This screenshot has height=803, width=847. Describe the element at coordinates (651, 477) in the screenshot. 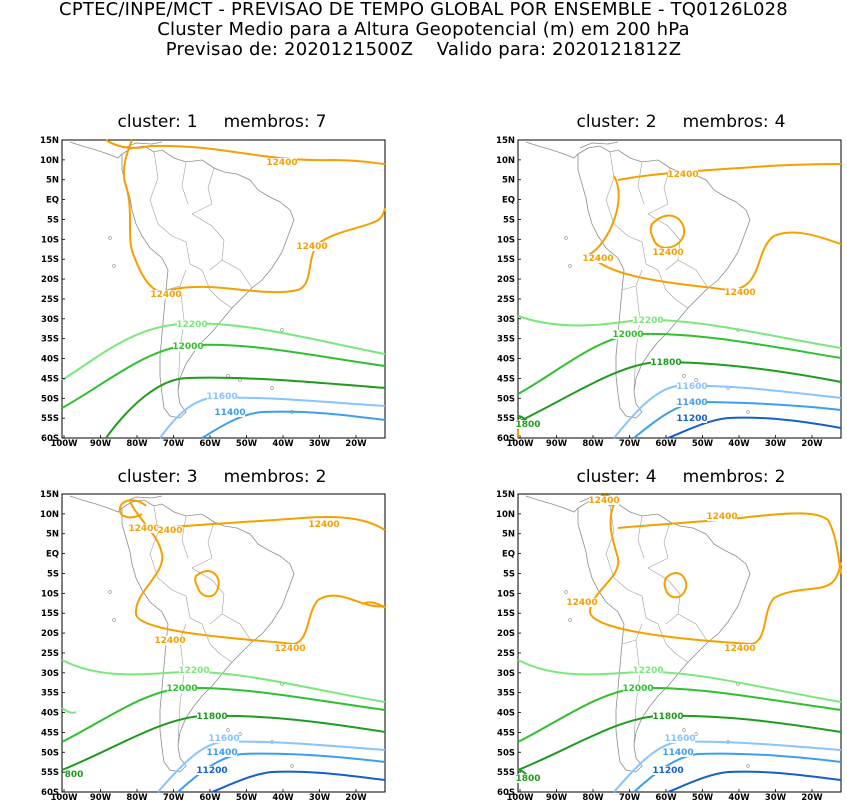

I see `cluster-number: 4` at that location.